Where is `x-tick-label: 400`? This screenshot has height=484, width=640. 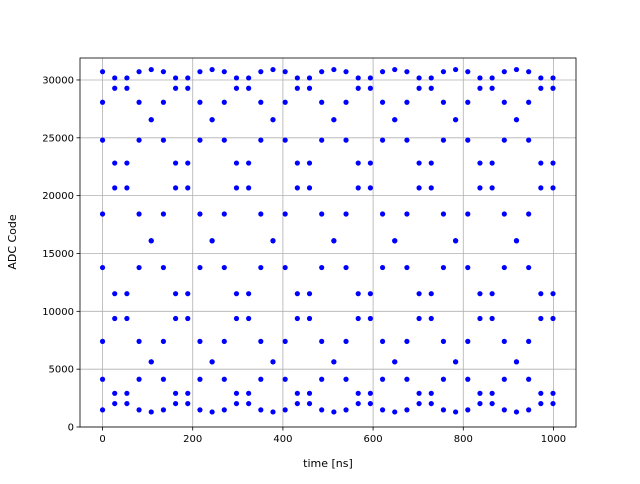 x-tick-label: 400 is located at coordinates (282, 439).